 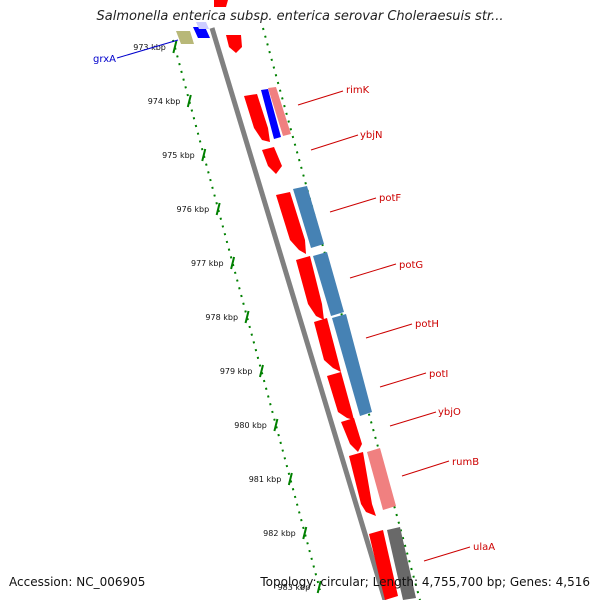 I want to click on gene-label-ybjO: ybjO, so click(x=449, y=412).